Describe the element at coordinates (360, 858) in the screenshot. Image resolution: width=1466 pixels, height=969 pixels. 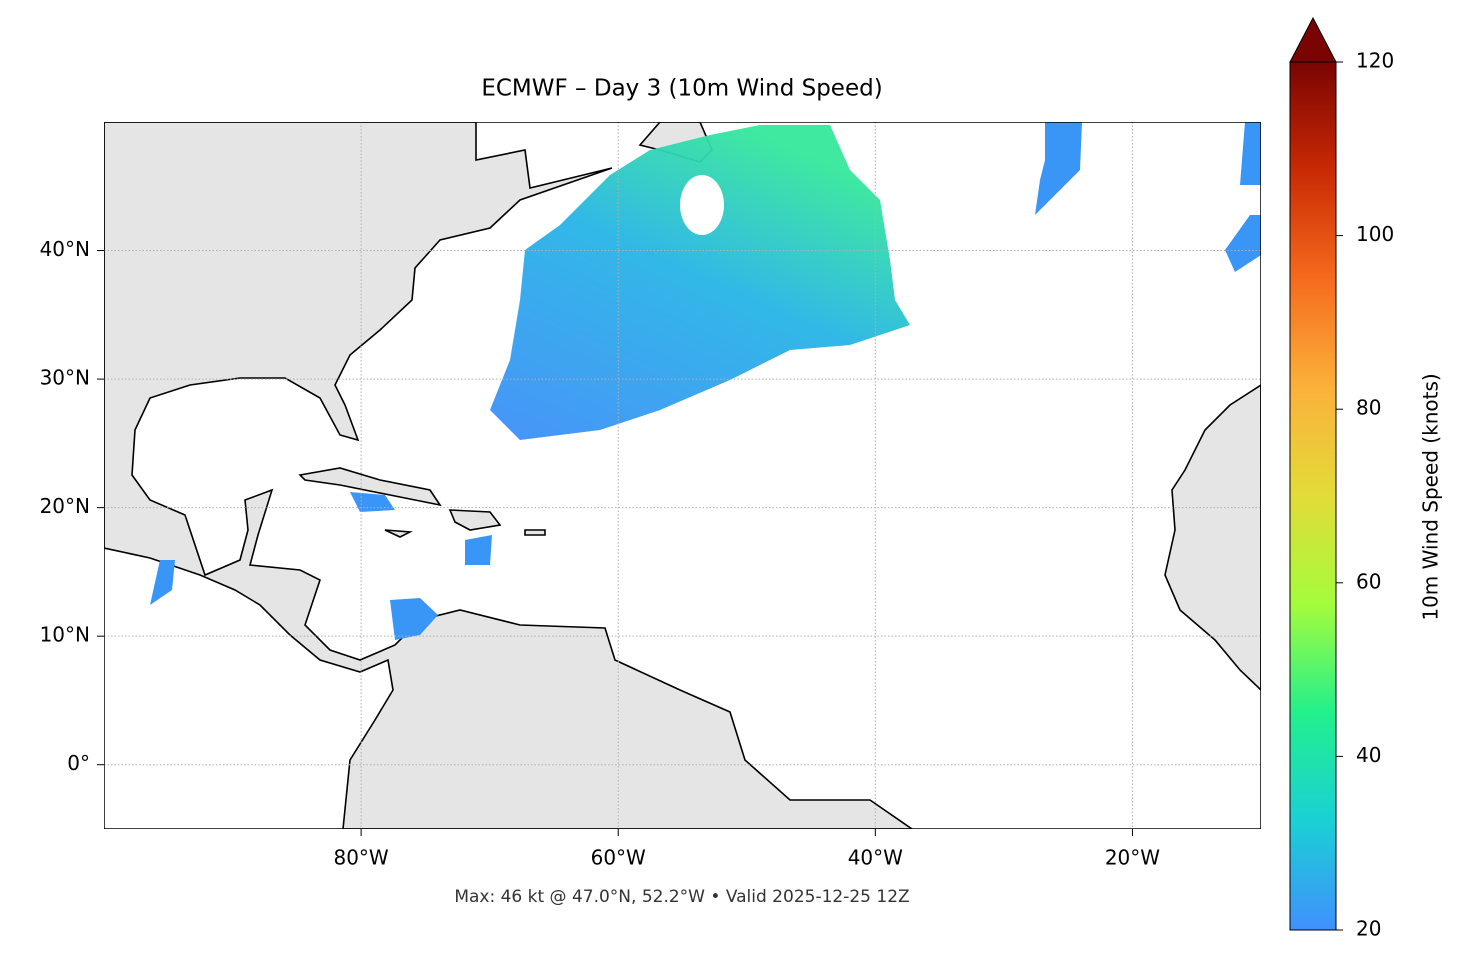
I see `x-tick-label: 80°W` at that location.